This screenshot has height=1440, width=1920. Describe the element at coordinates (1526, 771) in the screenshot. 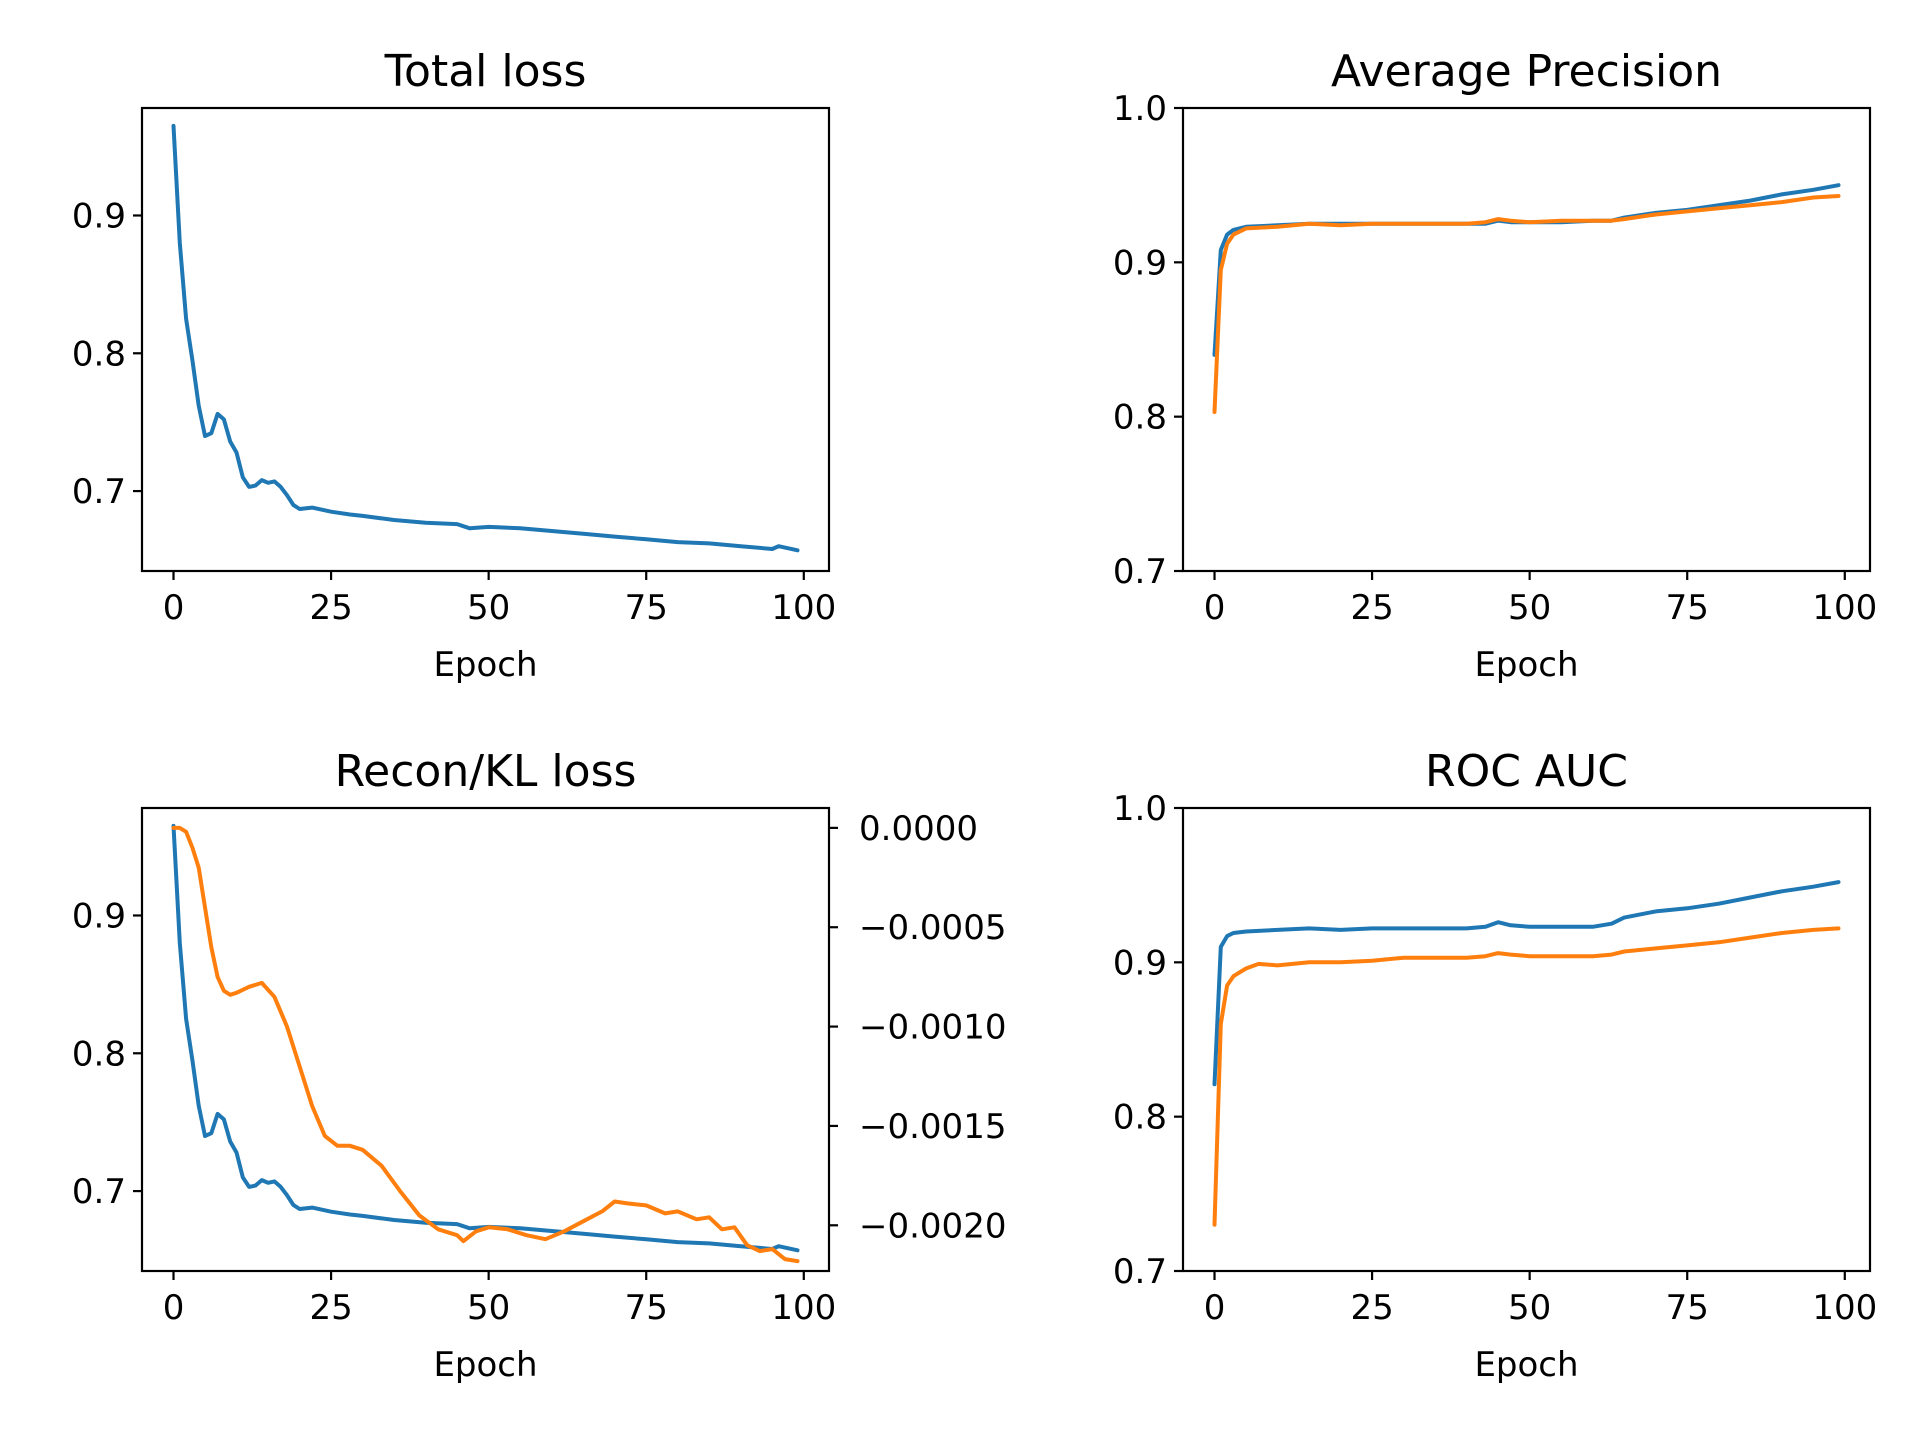

I see `chart-title: ROC AUC` at that location.